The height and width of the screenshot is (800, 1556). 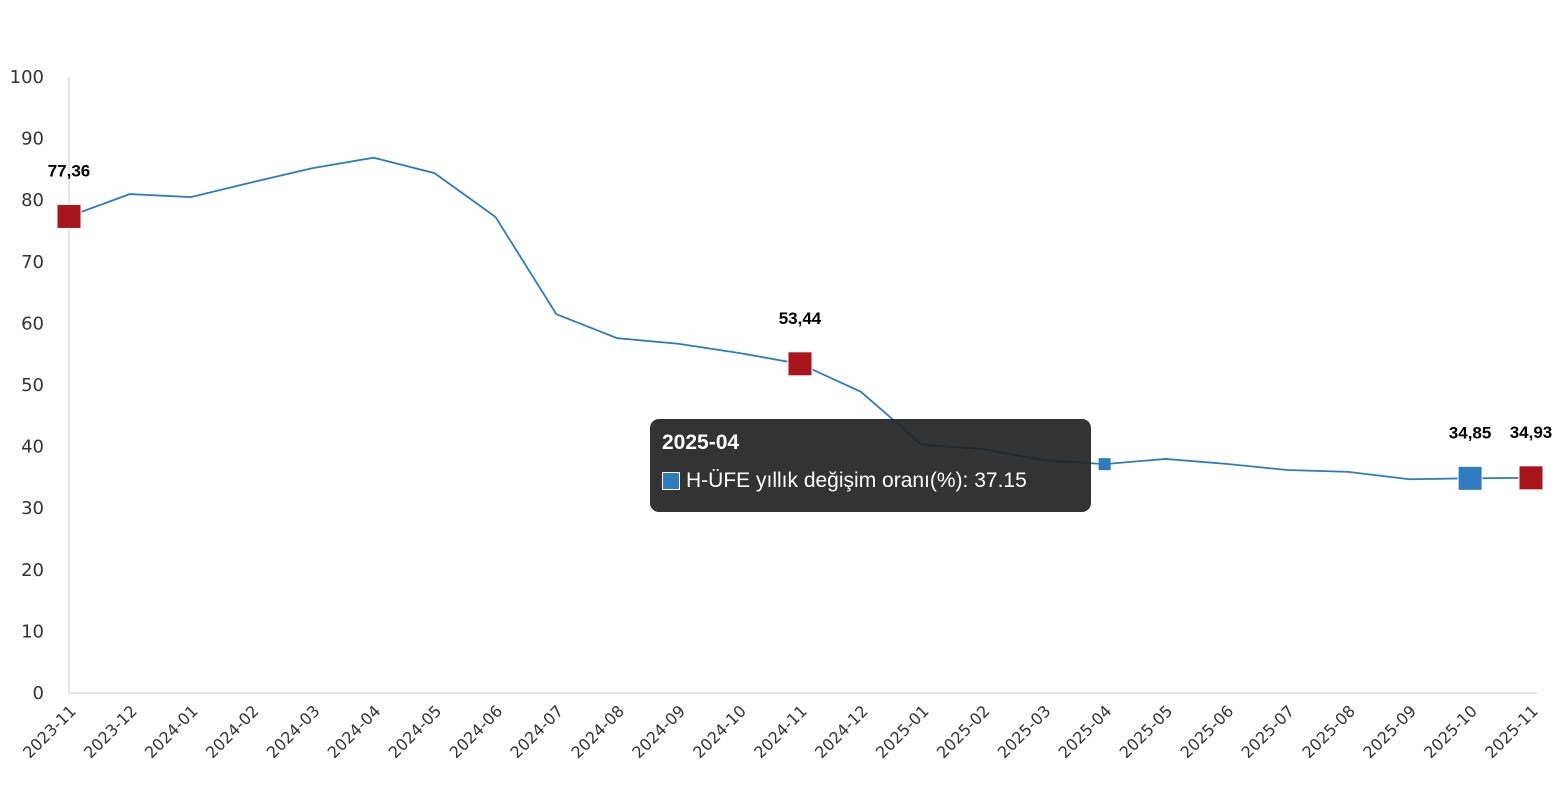 What do you see at coordinates (1470, 432) in the screenshot?
I see `data-label: 34,85` at bounding box center [1470, 432].